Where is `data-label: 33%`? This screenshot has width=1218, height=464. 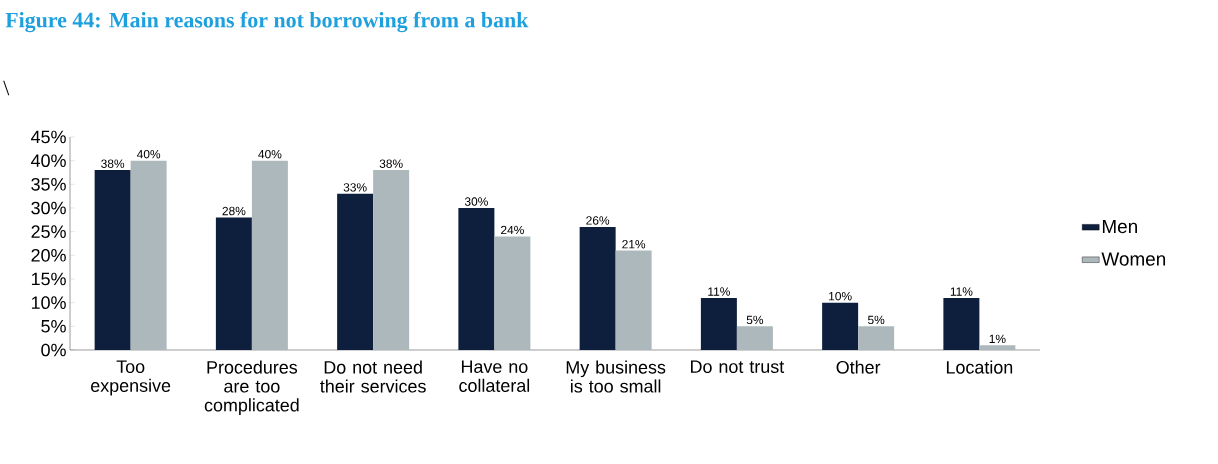 data-label: 33% is located at coordinates (355, 187).